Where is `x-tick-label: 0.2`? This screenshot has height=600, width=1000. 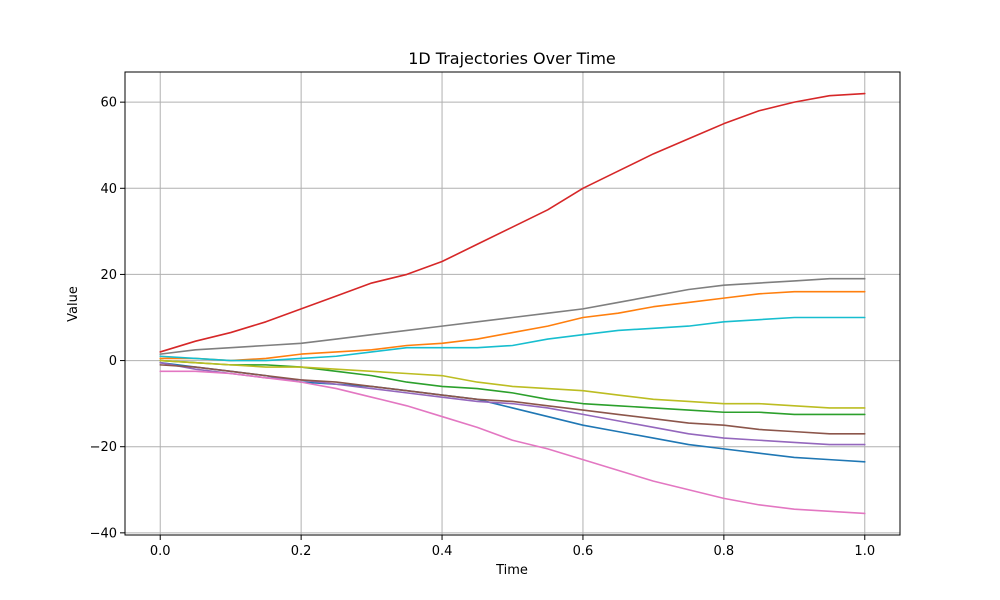 x-tick-label: 0.2 is located at coordinates (301, 551).